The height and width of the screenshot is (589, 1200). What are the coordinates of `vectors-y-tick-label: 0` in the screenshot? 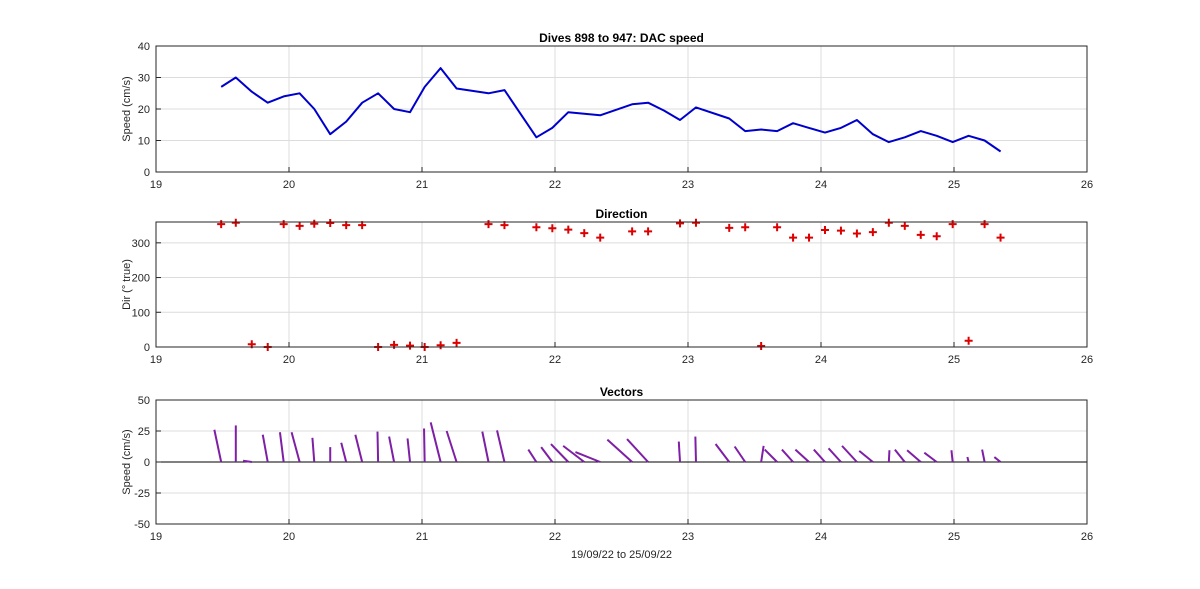 It's located at (147, 463).